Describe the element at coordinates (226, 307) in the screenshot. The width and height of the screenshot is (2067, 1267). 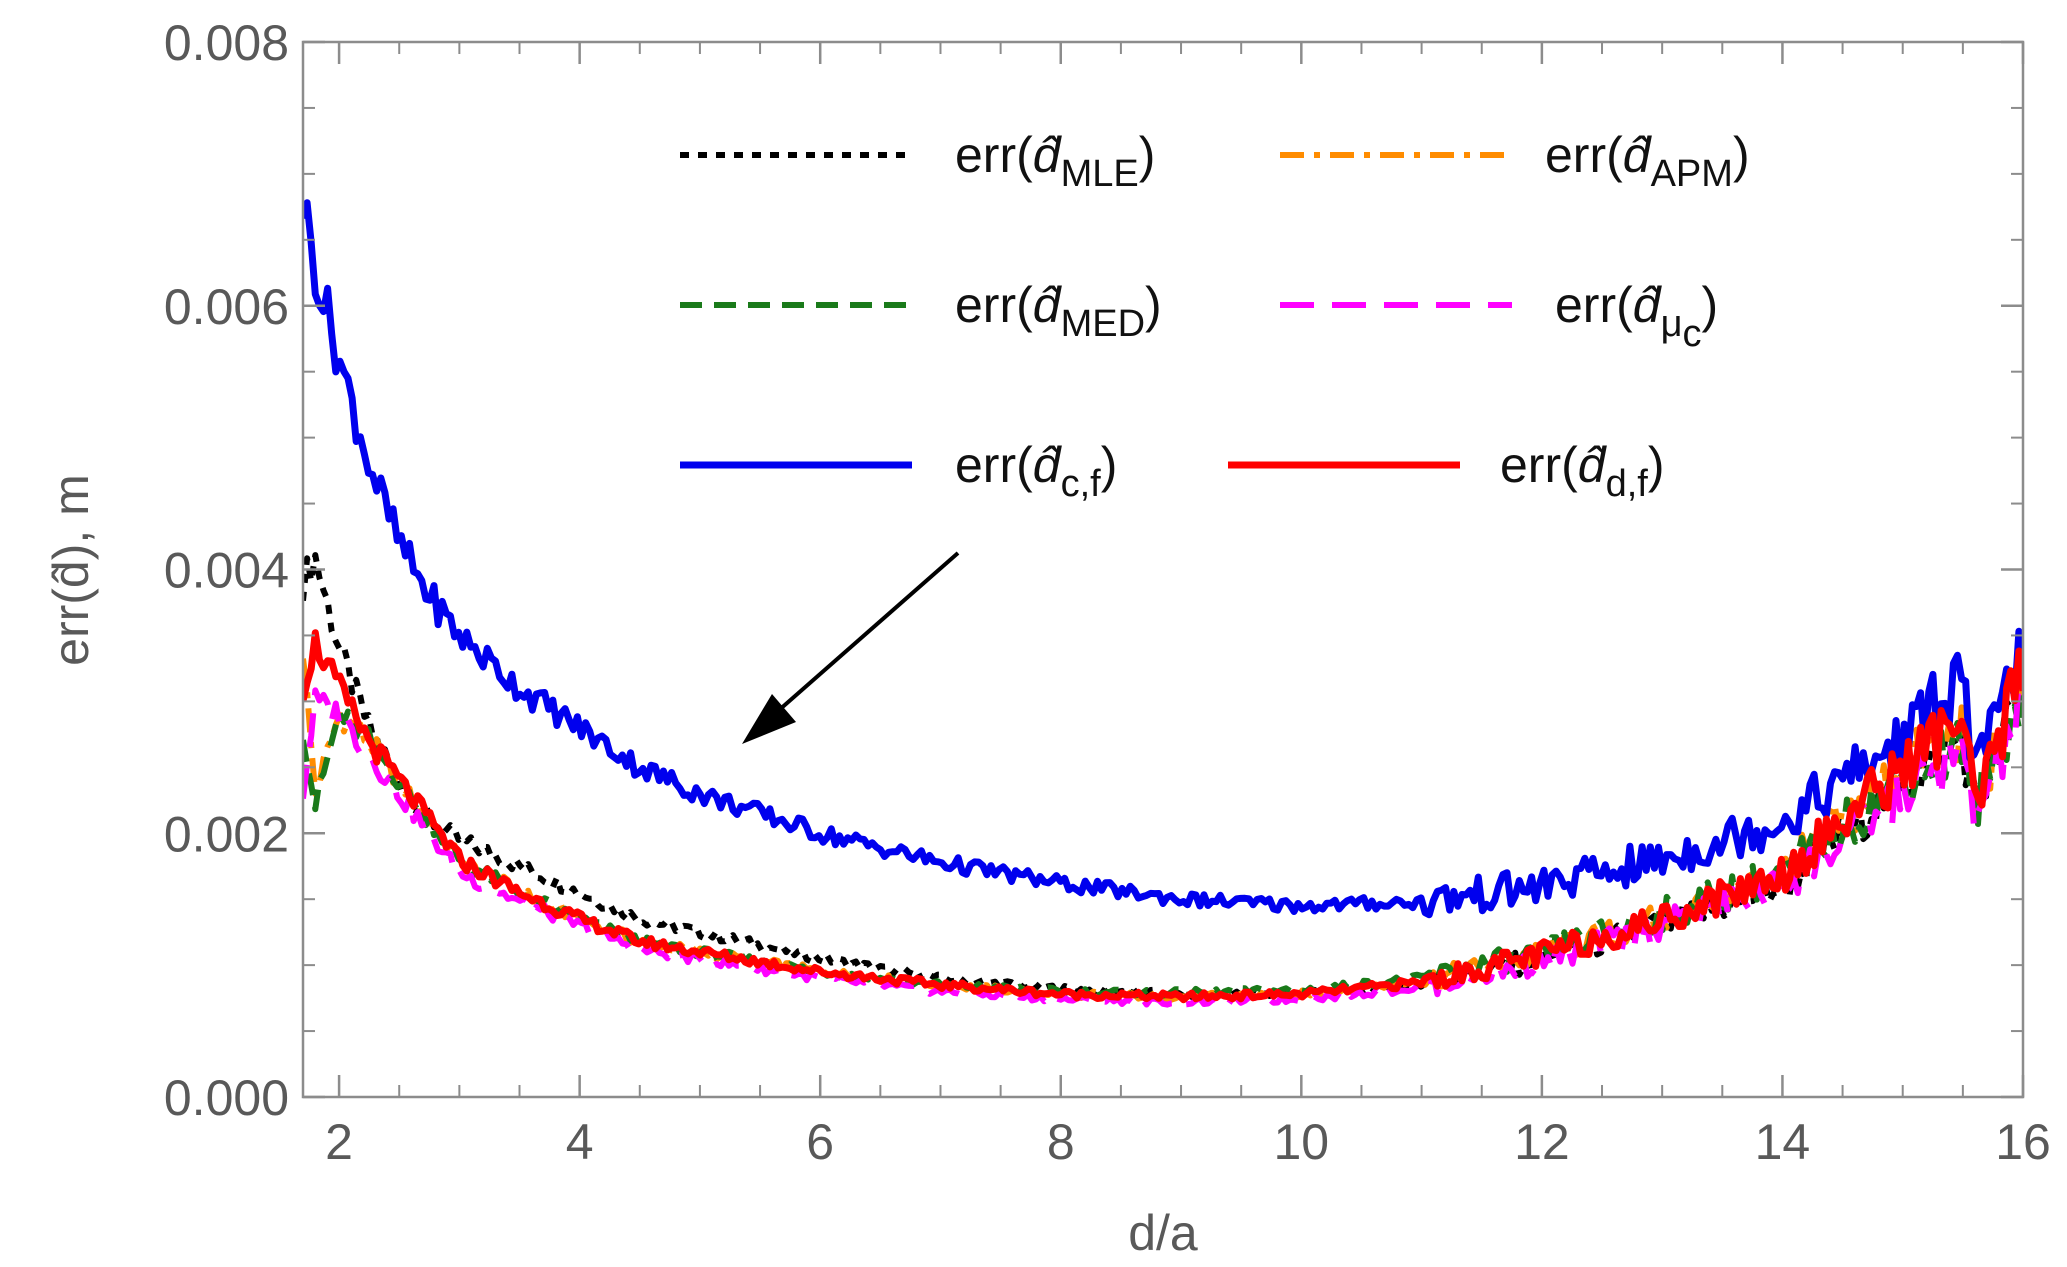
I see `y-tick-label: 0.006` at that location.